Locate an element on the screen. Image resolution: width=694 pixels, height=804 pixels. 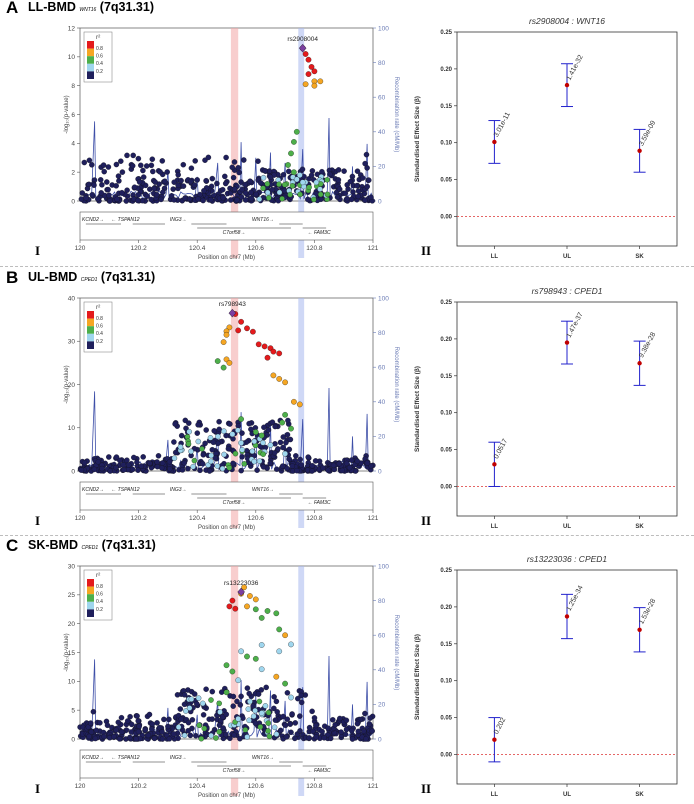
x-tick-label: 120.6 is located at coordinates (256, 248).